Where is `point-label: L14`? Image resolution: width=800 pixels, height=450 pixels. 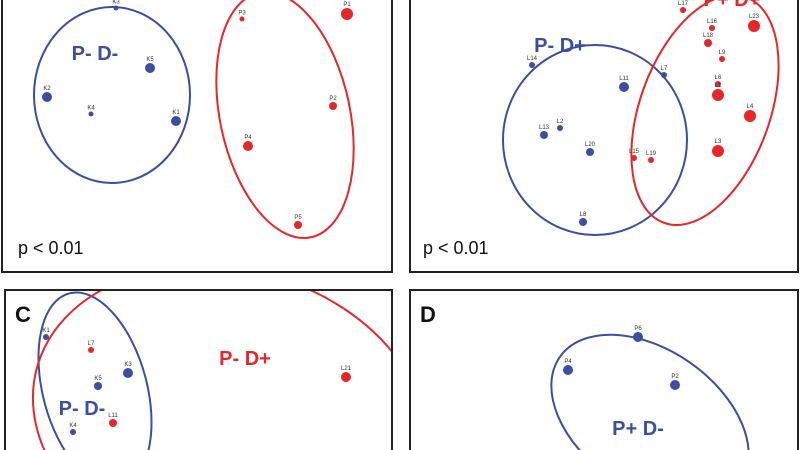 point-label: L14 is located at coordinates (532, 59).